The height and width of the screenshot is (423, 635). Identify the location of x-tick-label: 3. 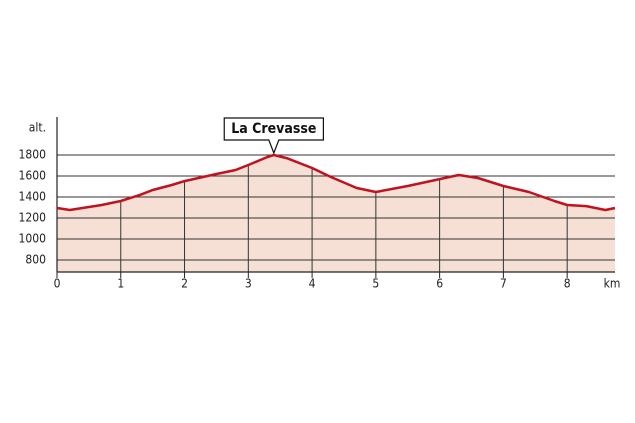
(248, 284).